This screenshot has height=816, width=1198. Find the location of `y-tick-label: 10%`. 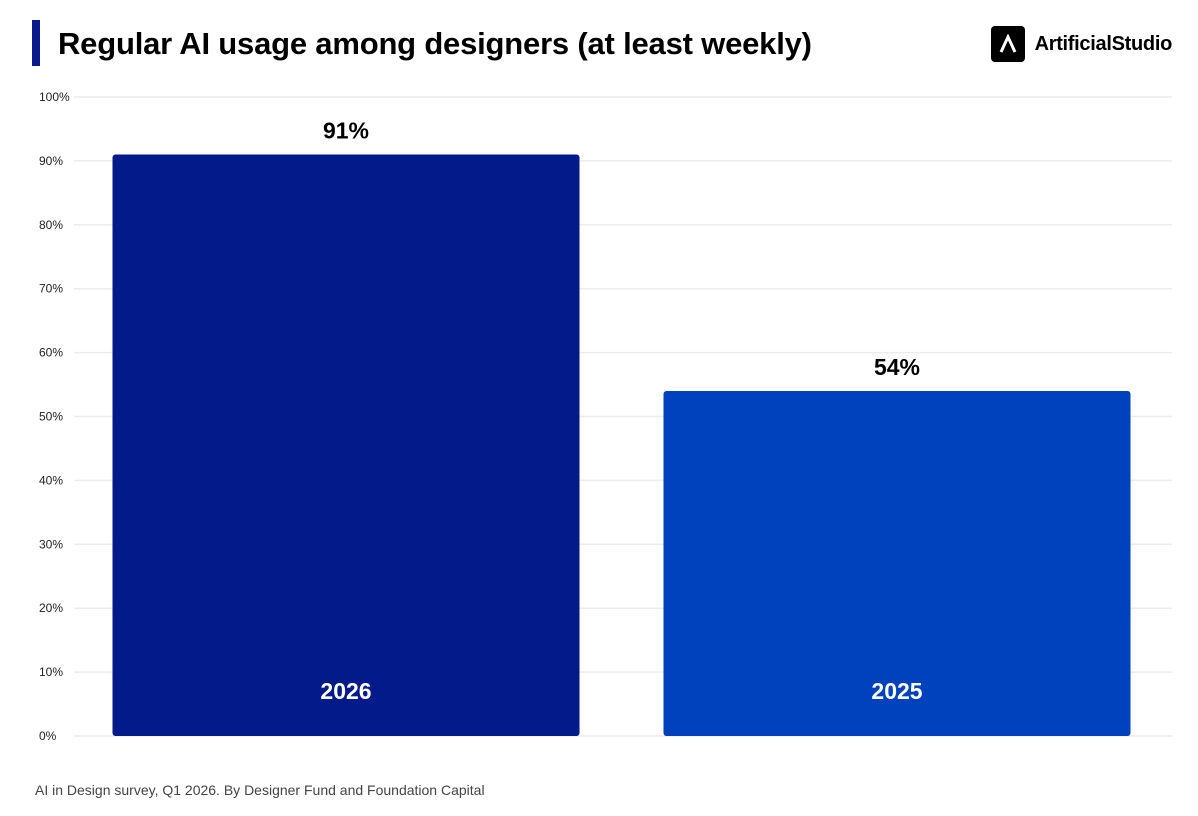

y-tick-label: 10% is located at coordinates (51, 672).